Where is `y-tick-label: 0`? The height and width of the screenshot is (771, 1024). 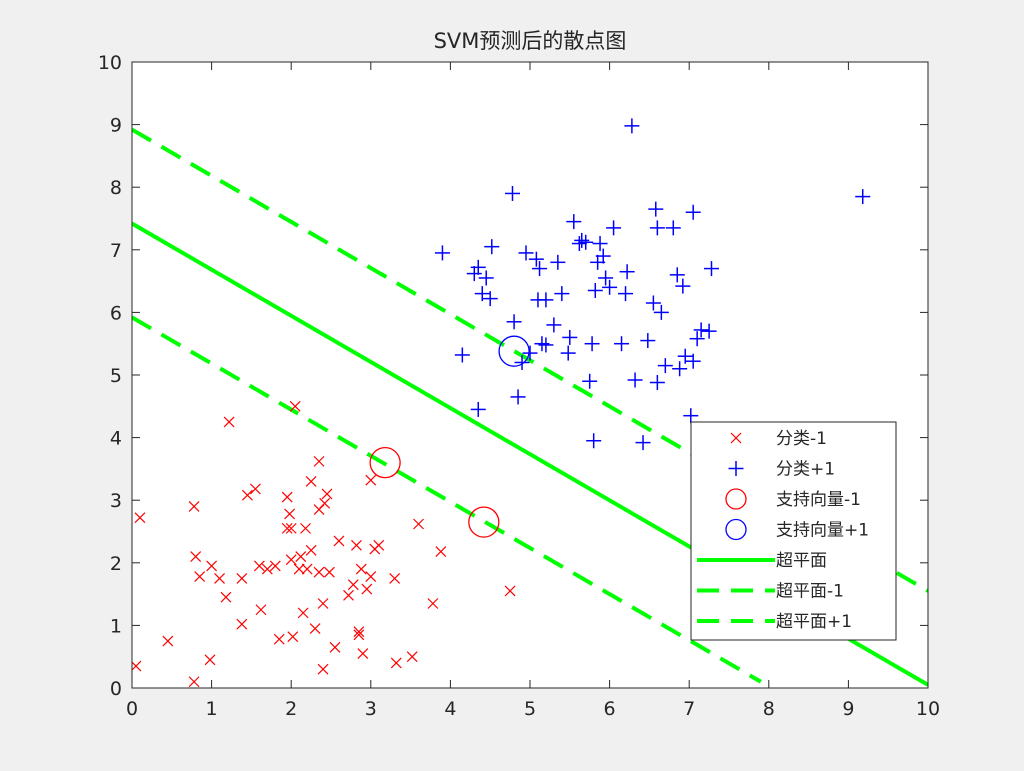
y-tick-label: 0 is located at coordinates (116, 689).